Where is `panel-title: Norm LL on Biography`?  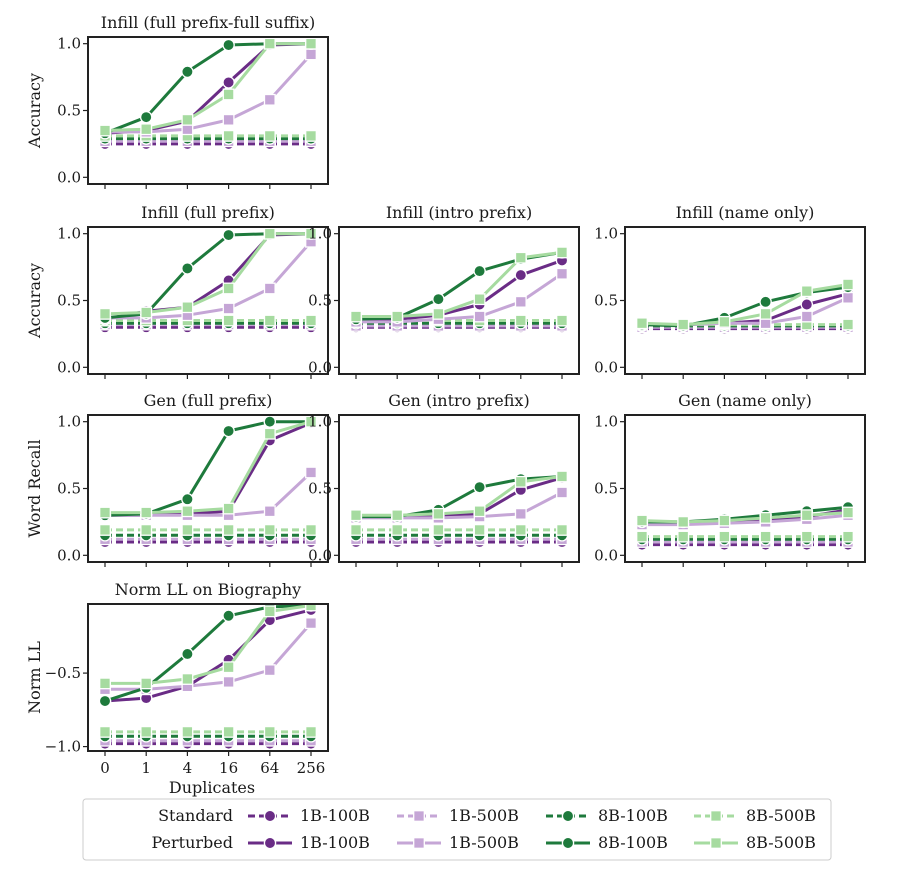
panel-title: Norm LL on Biography is located at coordinates (208, 589).